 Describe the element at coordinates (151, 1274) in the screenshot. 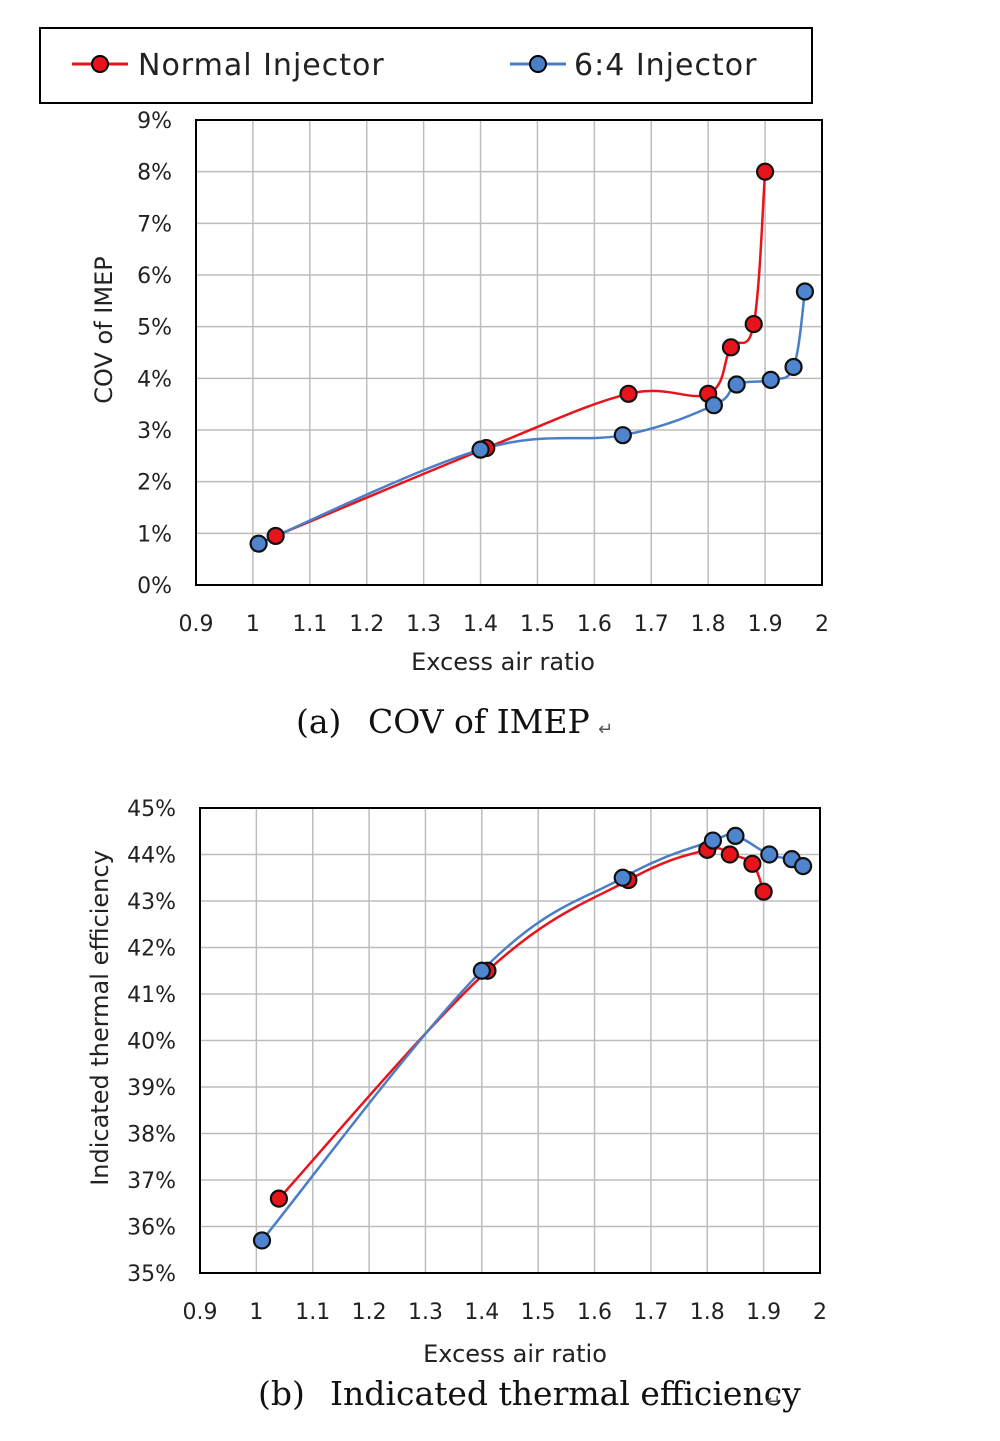

I see `chart-b-y-tick-label: 35%` at that location.